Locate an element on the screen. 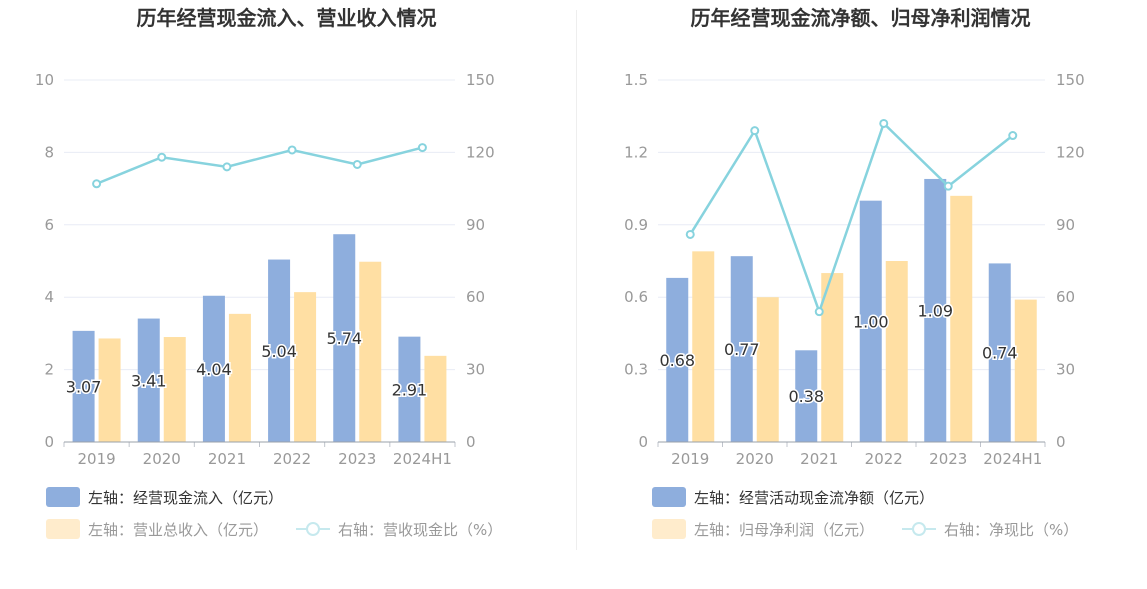 The height and width of the screenshot is (589, 1147). legend-label-bar2: 左轴：归母净利润（亿元） is located at coordinates (784, 529).